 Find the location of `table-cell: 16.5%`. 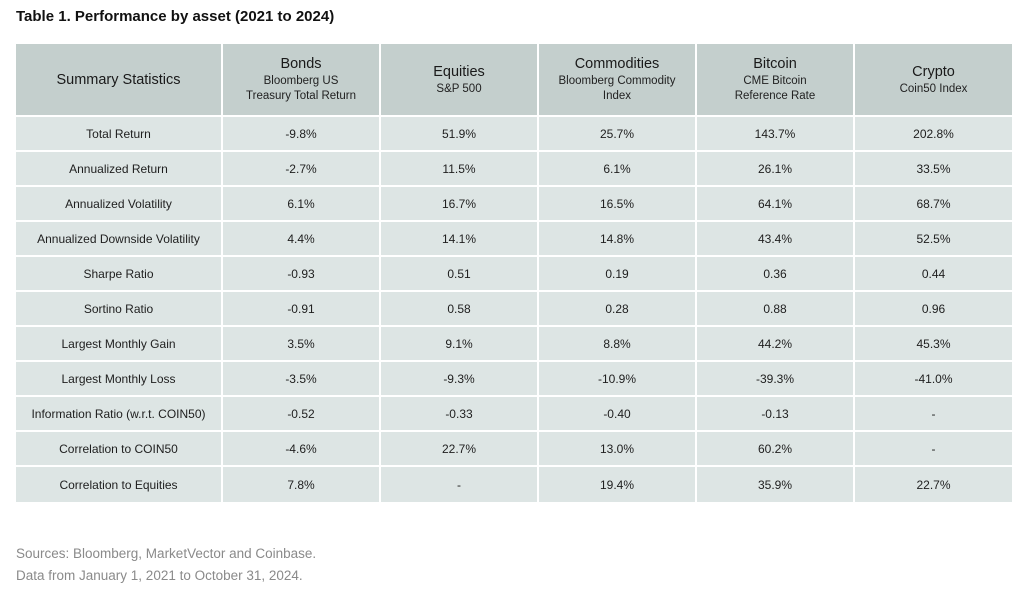

table-cell: 16.5% is located at coordinates (618, 204).